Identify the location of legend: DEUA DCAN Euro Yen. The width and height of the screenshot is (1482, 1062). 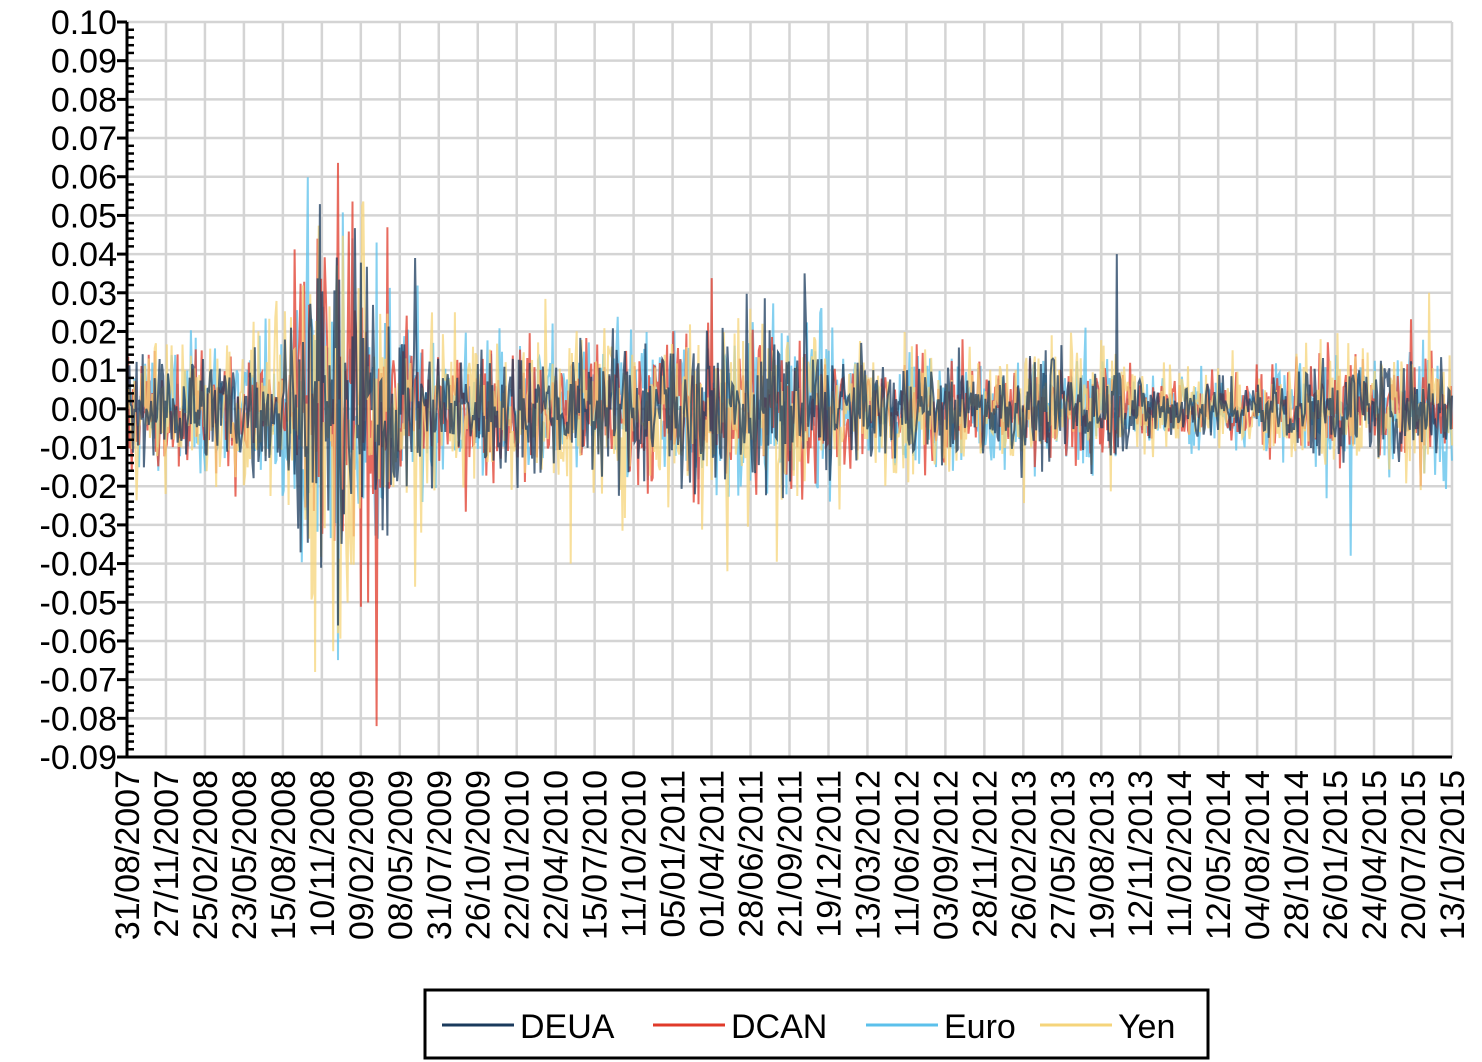
(816, 1024).